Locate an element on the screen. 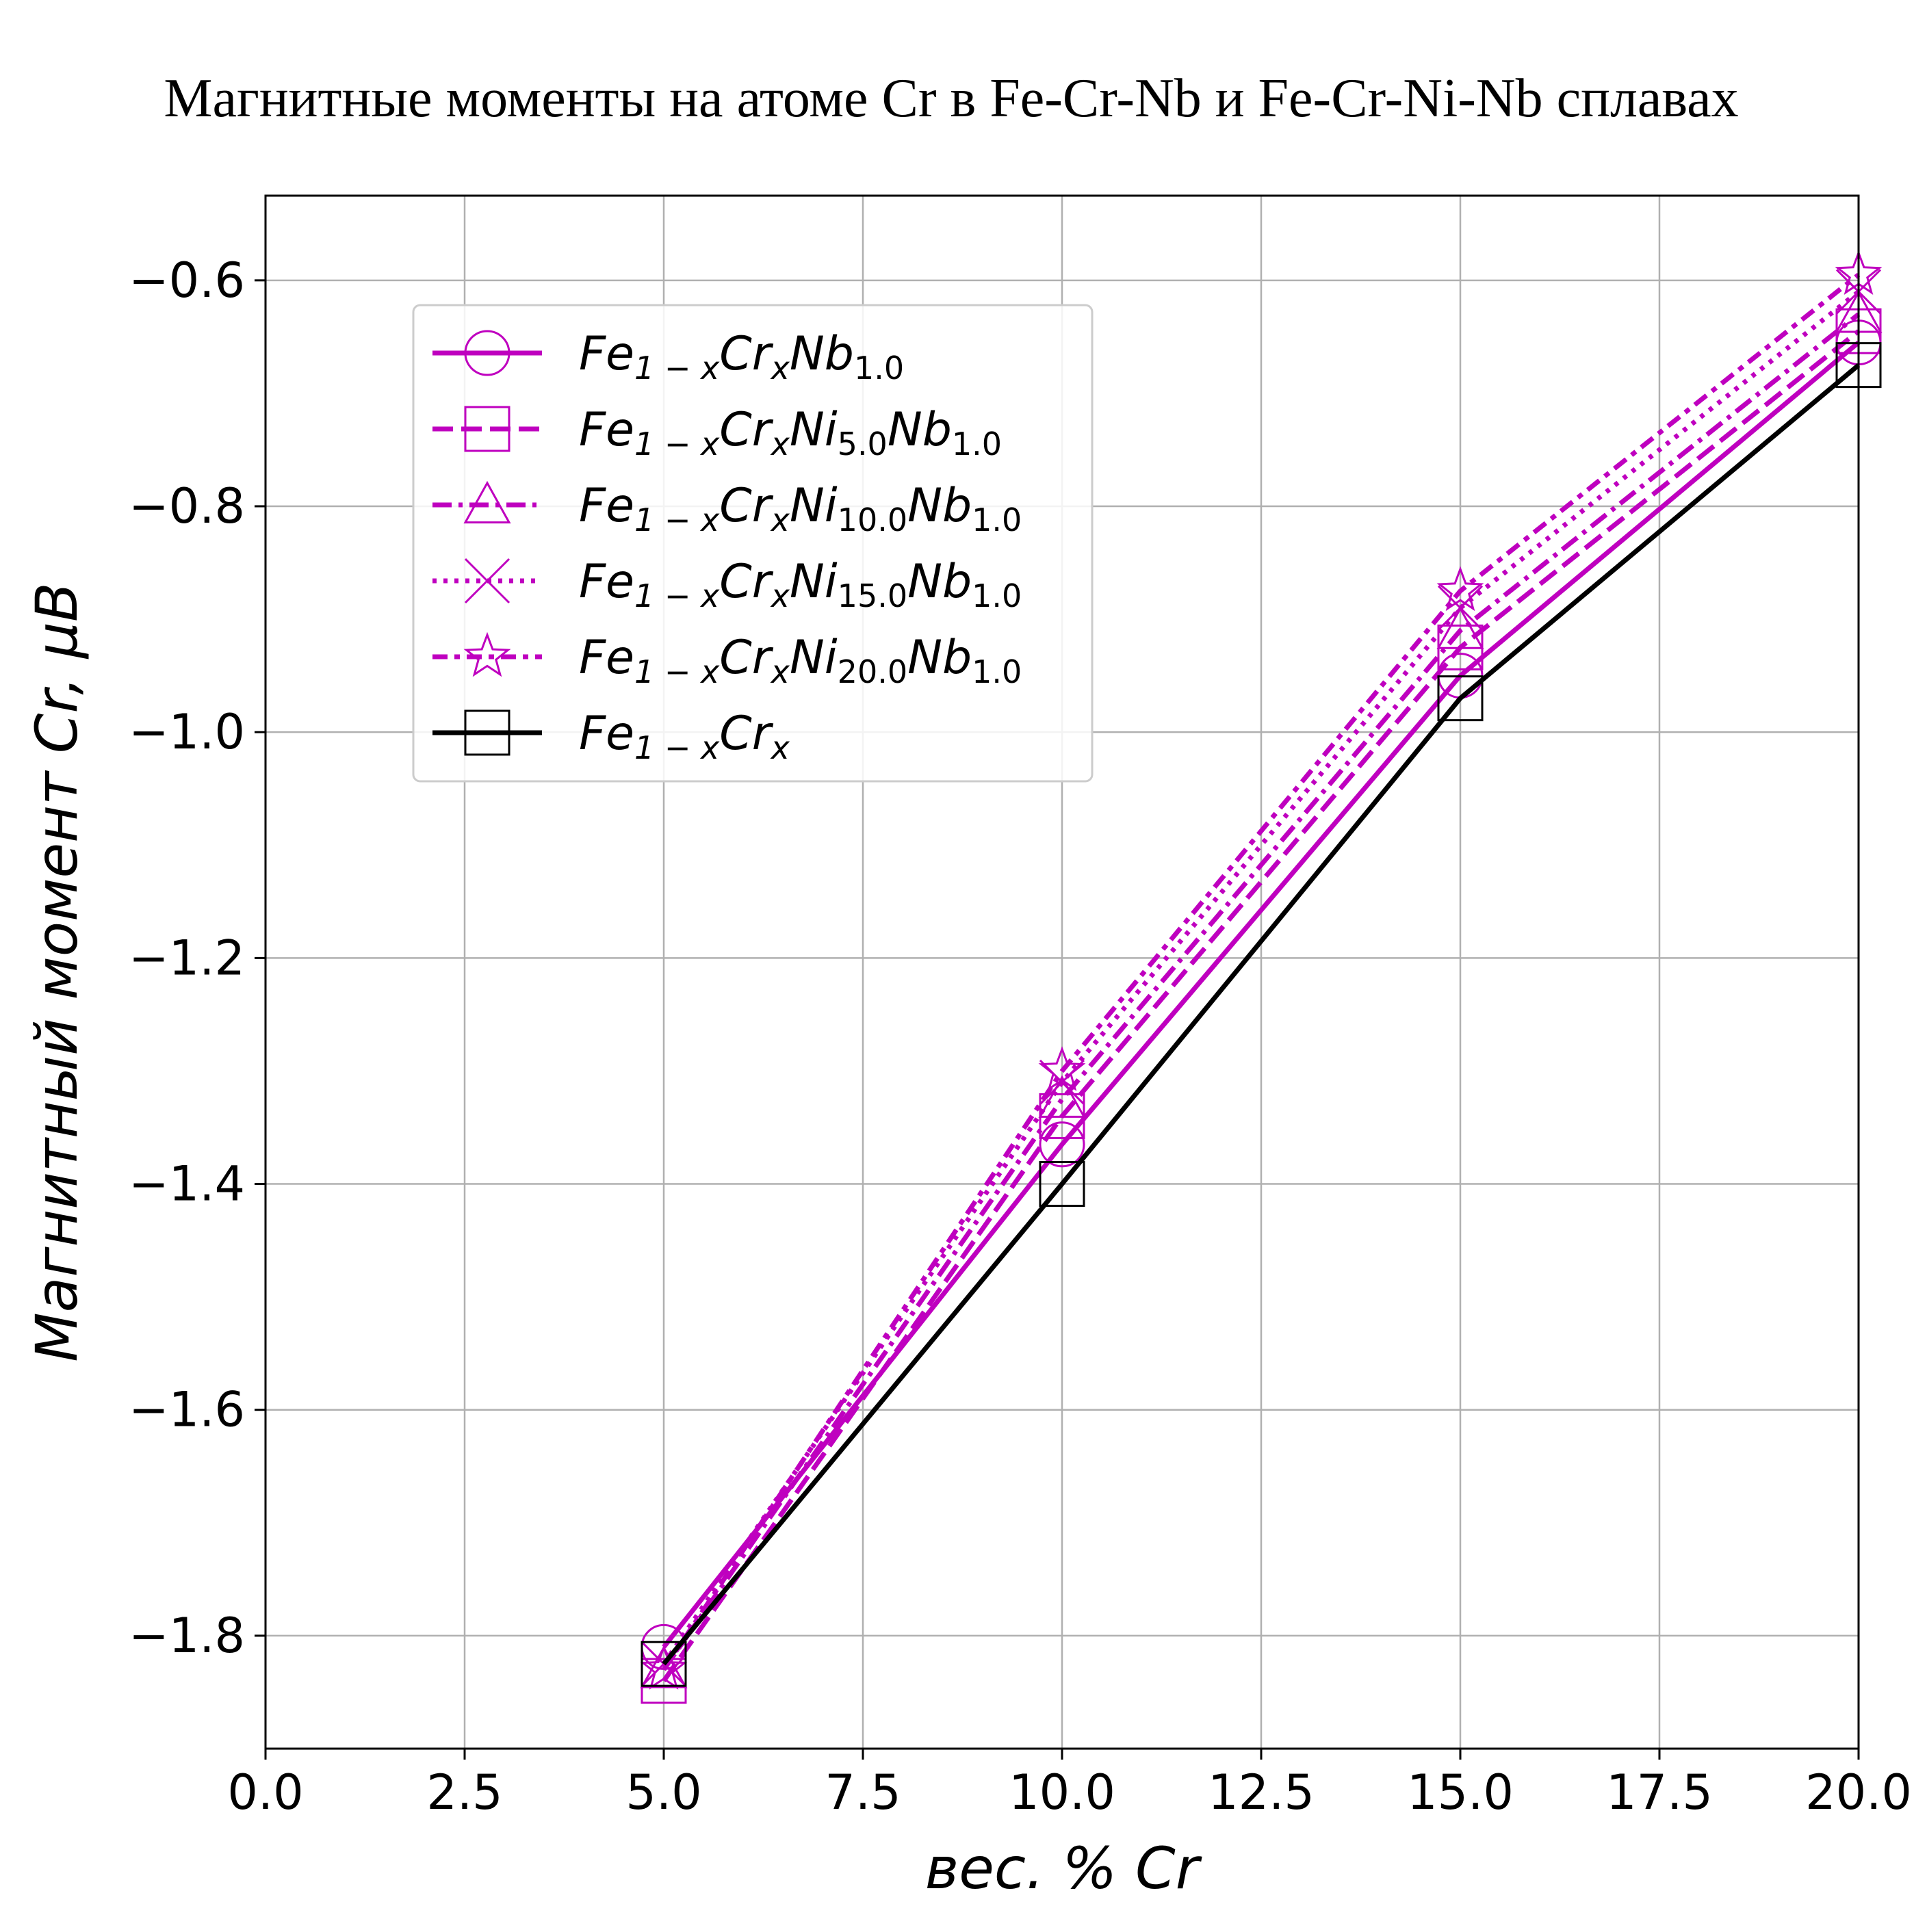  x-tick-label: 12.5 is located at coordinates (1261, 1792).